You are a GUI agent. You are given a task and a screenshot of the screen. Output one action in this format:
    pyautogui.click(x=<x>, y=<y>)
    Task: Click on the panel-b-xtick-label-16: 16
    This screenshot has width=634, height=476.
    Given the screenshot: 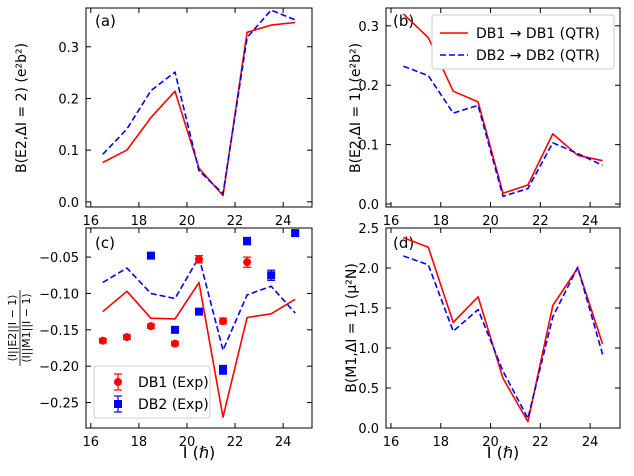 What is the action you would take?
    pyautogui.click(x=391, y=221)
    